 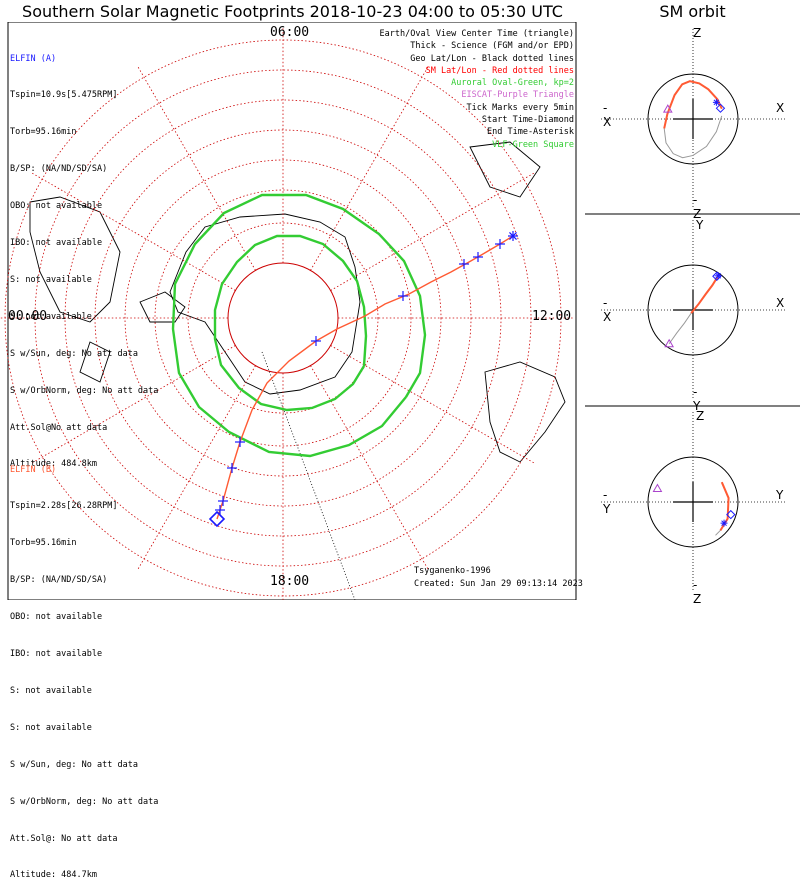 I want to click on model-label: Tsyganenko-1996, so click(x=452, y=571).